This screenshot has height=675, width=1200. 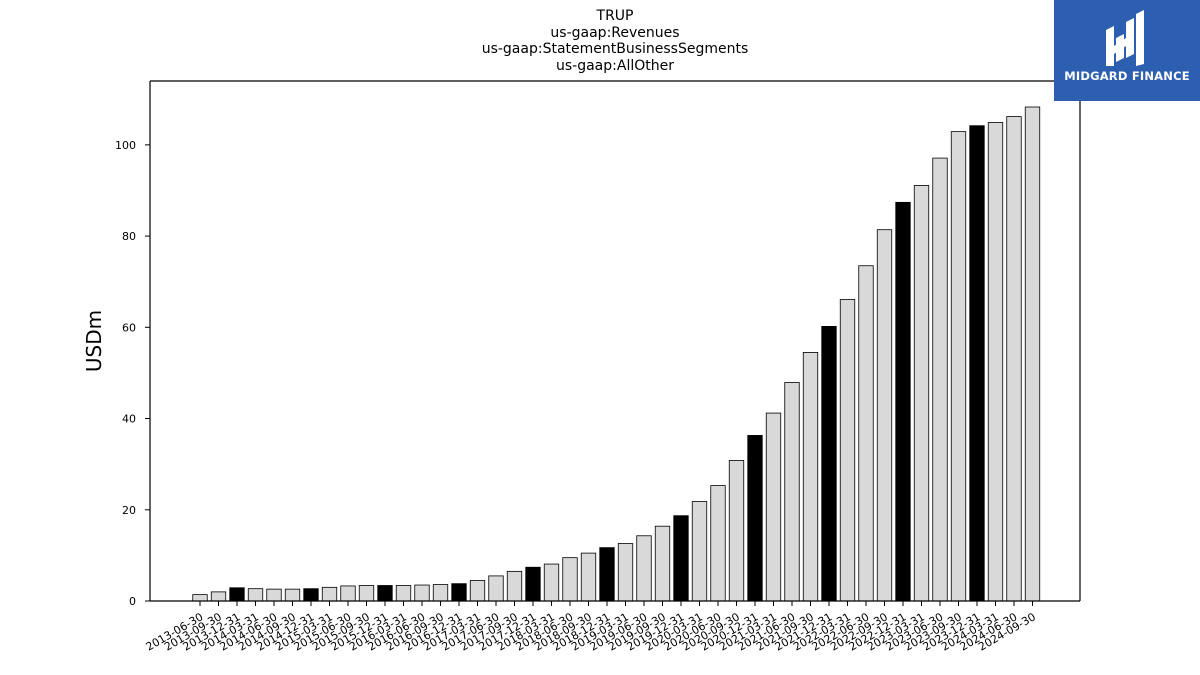 I want to click on y-tick-label-20: 20, so click(x=129, y=510).